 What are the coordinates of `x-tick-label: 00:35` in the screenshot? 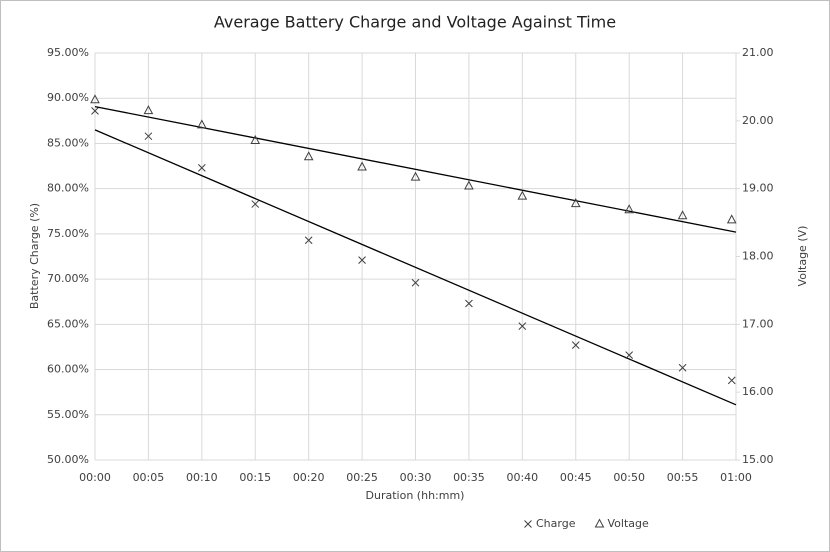 It's located at (469, 477).